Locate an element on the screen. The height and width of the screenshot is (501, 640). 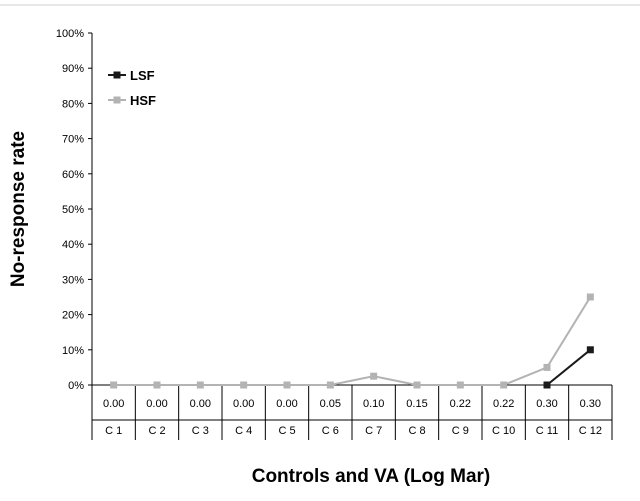
y-tick-label: 90% is located at coordinates (73, 69).